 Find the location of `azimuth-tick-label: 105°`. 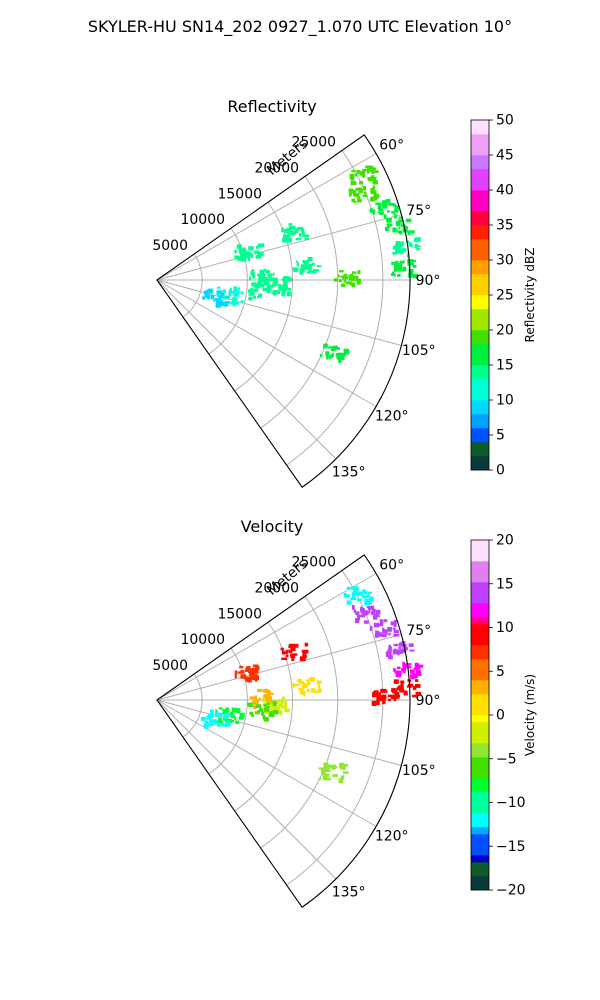

azimuth-tick-label: 105° is located at coordinates (419, 771).